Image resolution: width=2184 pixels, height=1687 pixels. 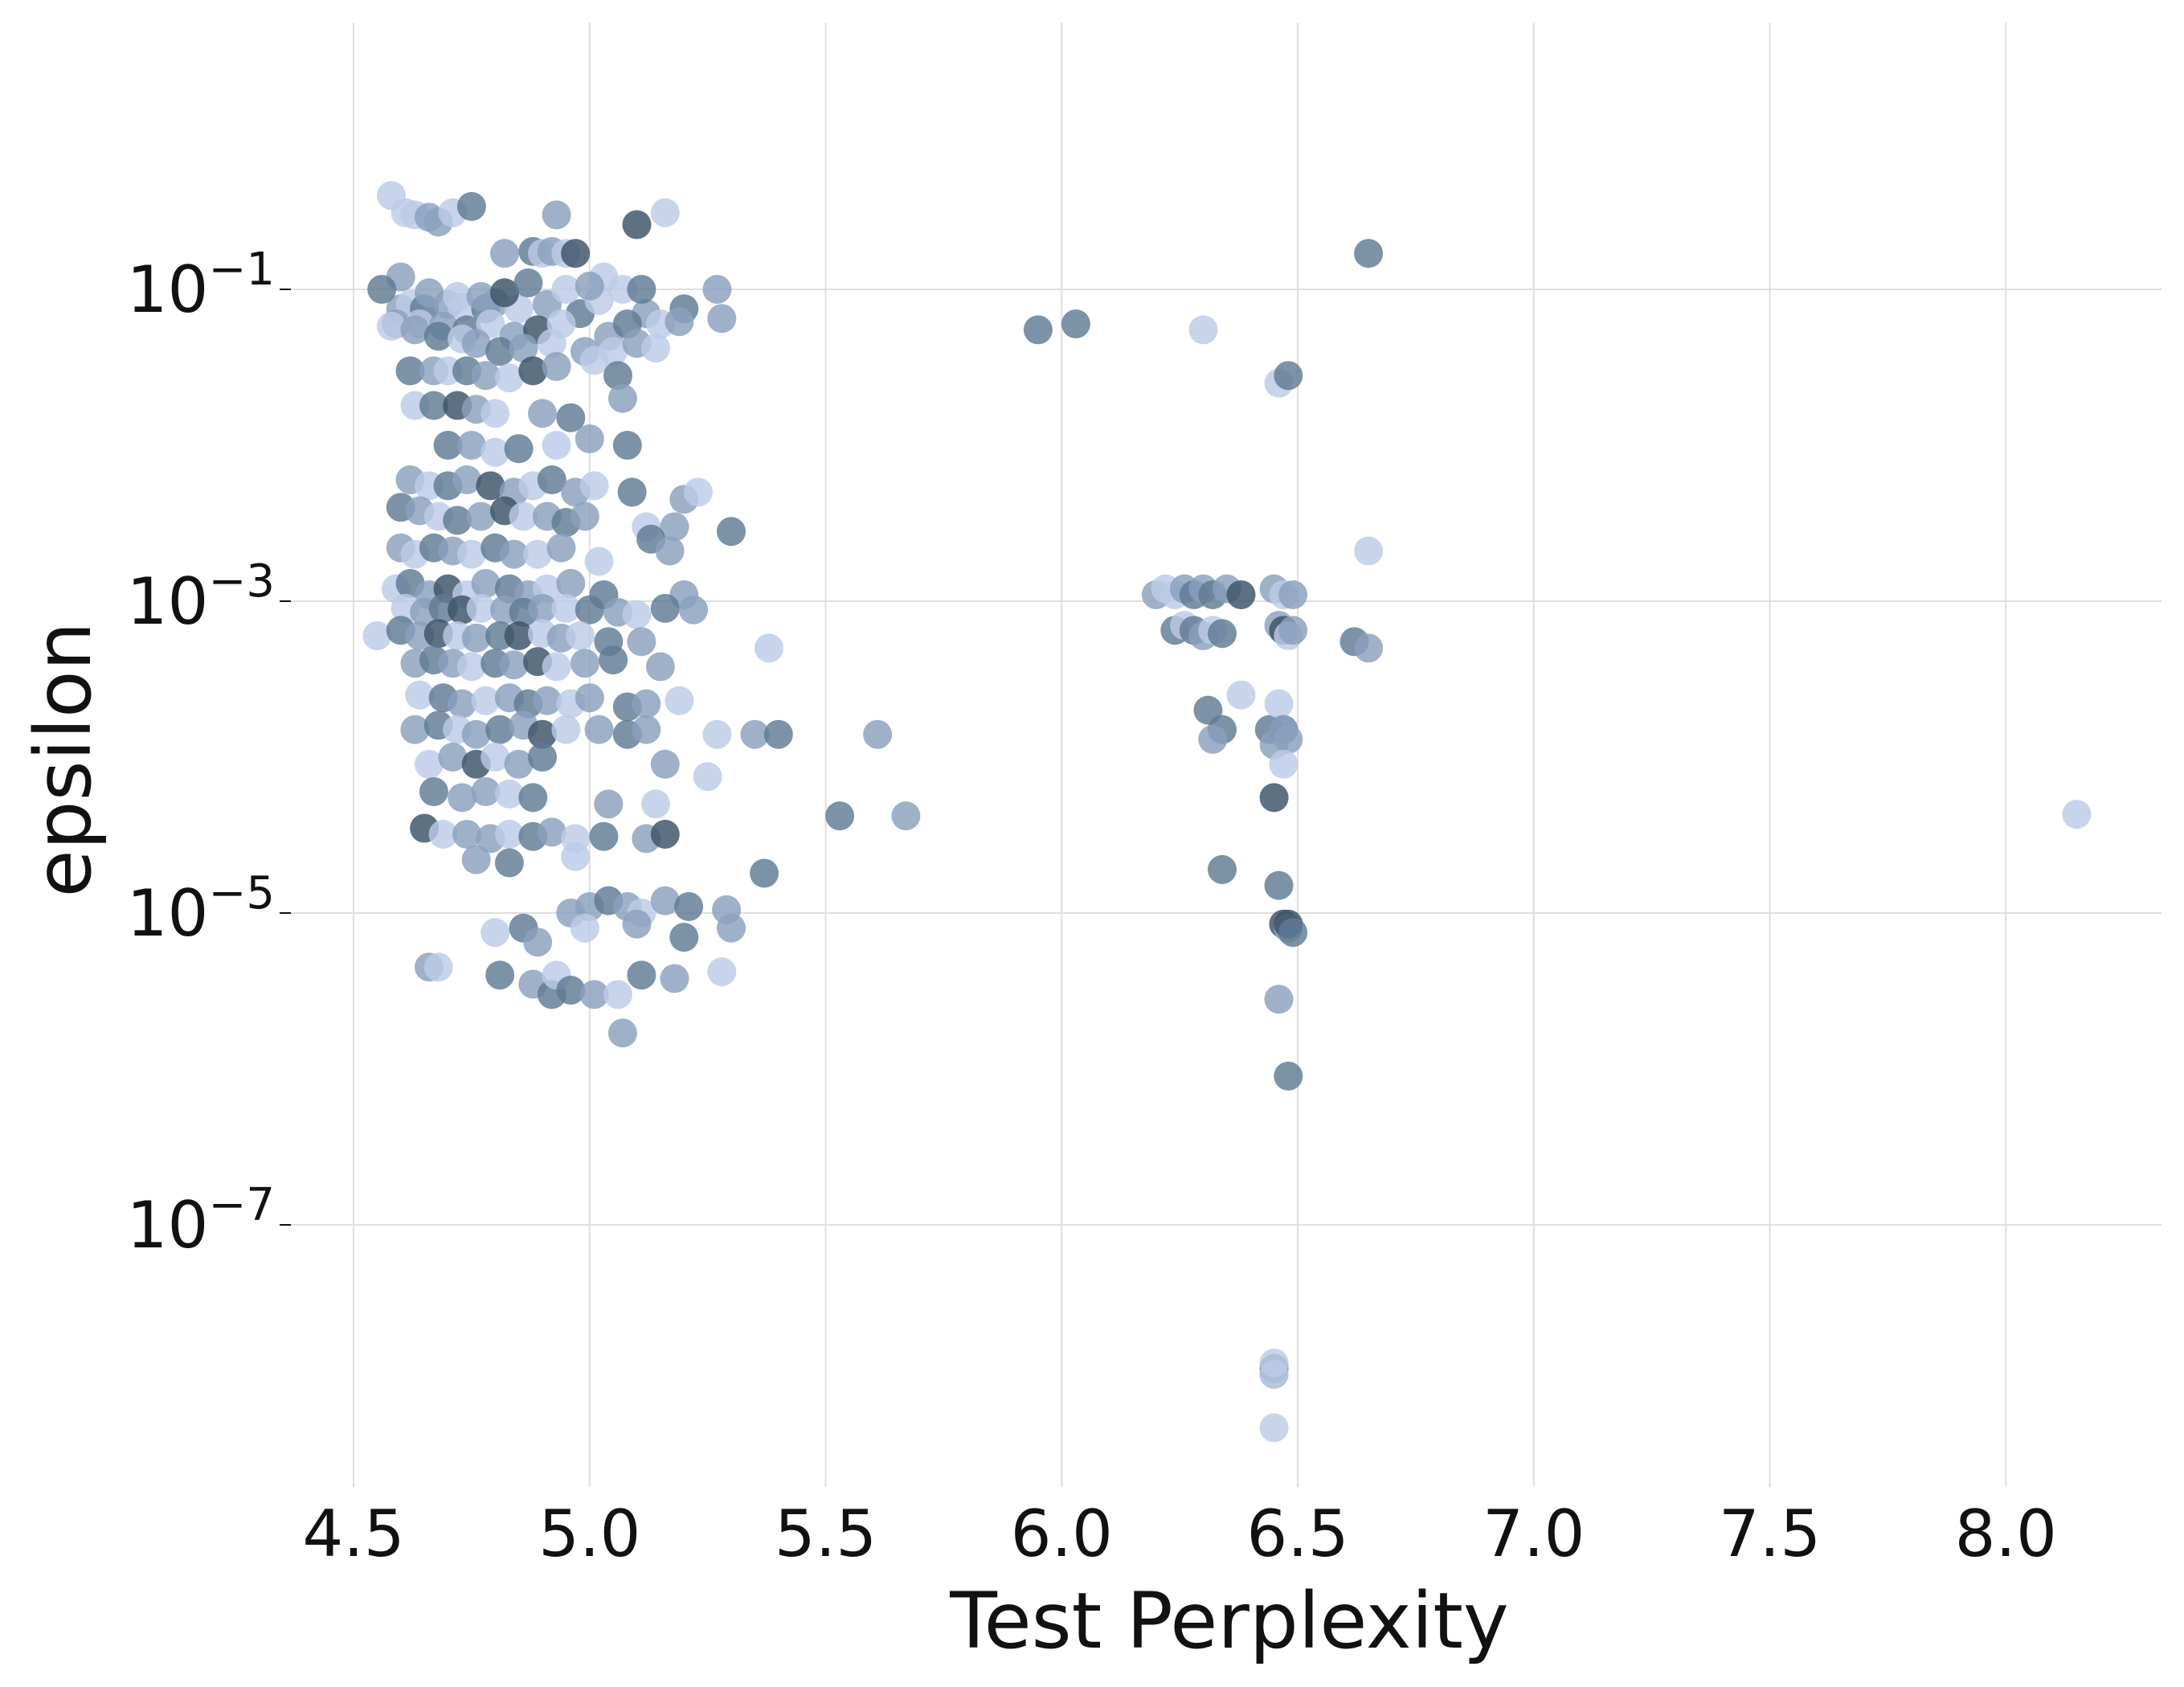 I want to click on y-tick-label: 10⁻³, so click(x=201, y=597).